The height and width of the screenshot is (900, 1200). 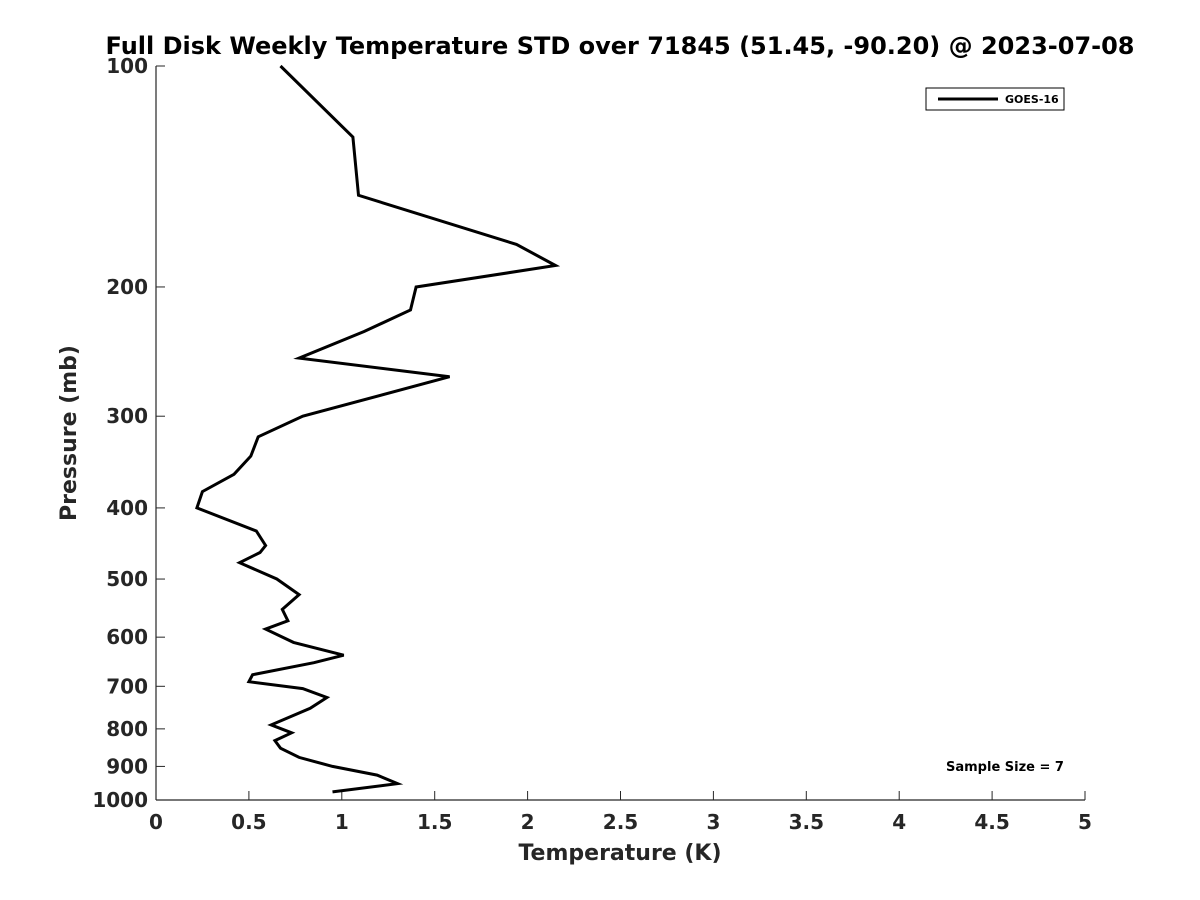 I want to click on y-tick-label-9: 1000, so click(x=120, y=800).